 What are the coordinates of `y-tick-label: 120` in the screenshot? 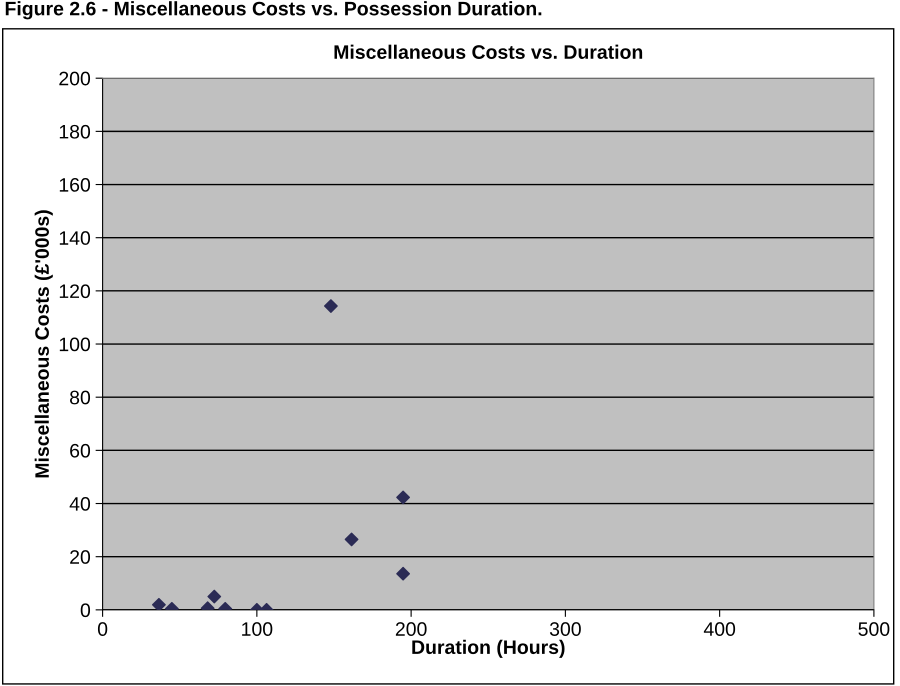 It's located at (75, 291).